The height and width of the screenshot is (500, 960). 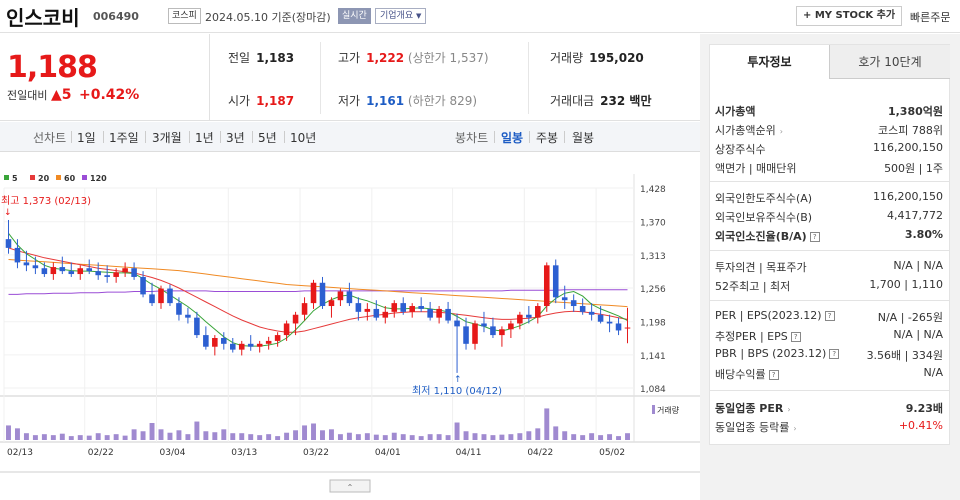 What do you see at coordinates (849, 16) in the screenshot?
I see `add-mystock-button: + MY STOCK 추가` at bounding box center [849, 16].